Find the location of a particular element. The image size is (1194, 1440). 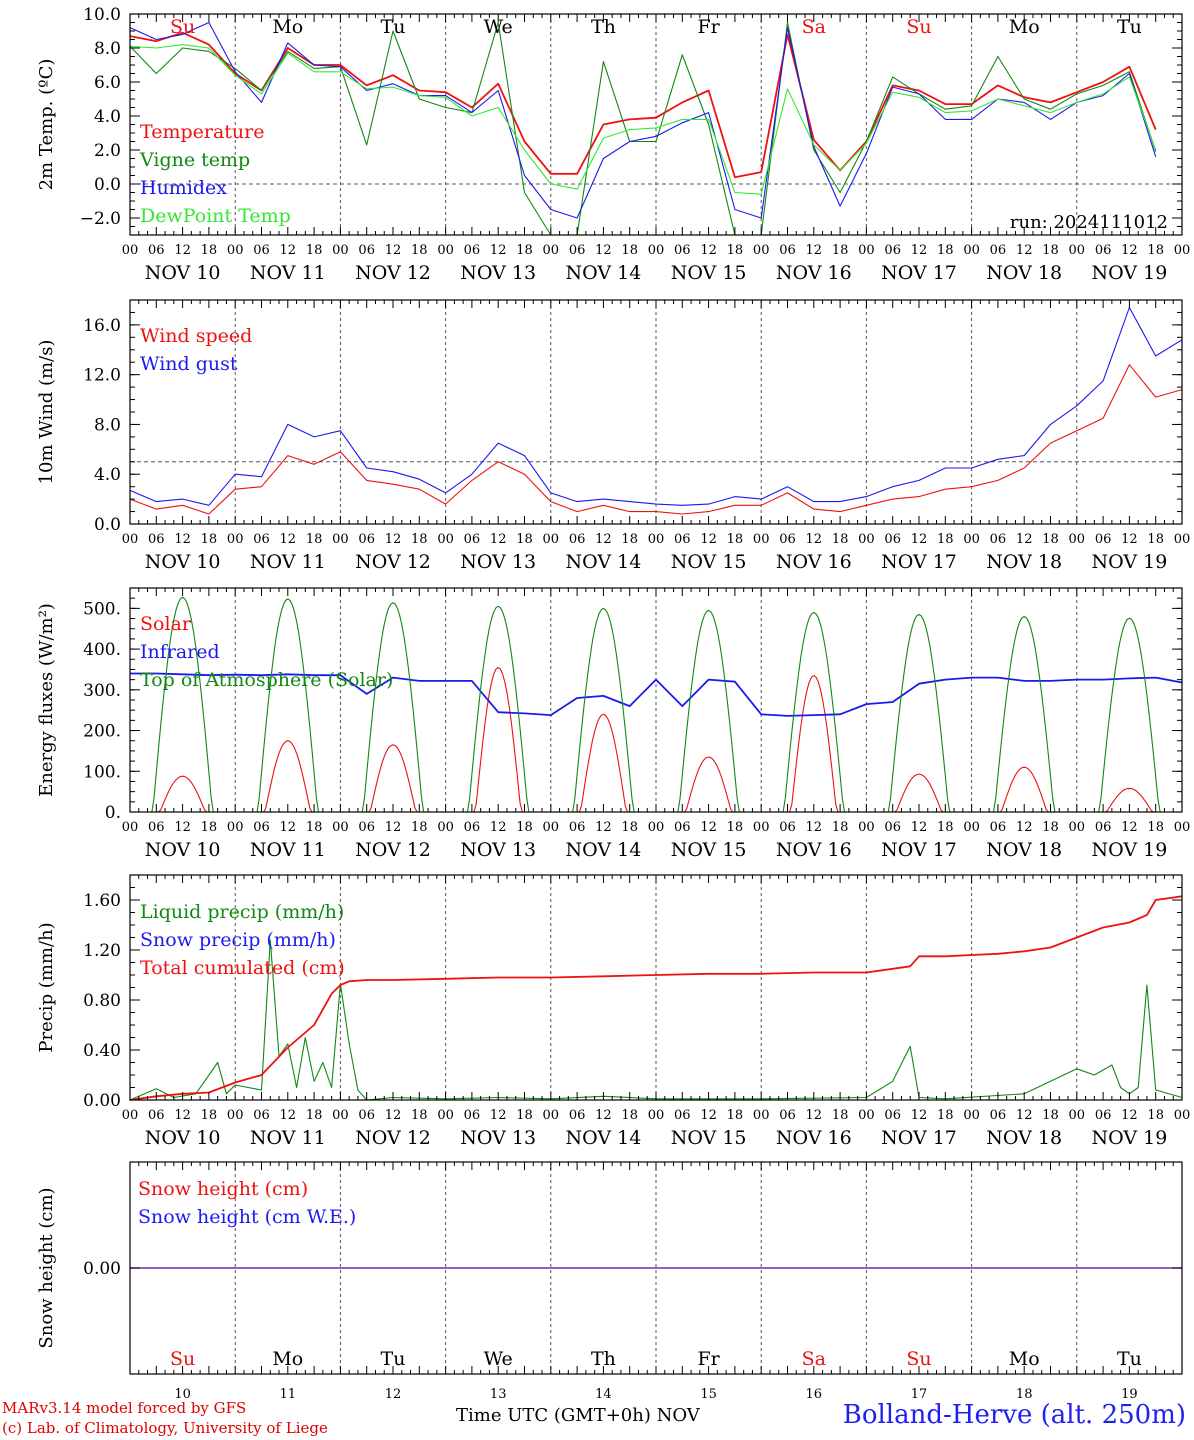

y-axis-title: Snow height (cm) is located at coordinates (46, 1267).